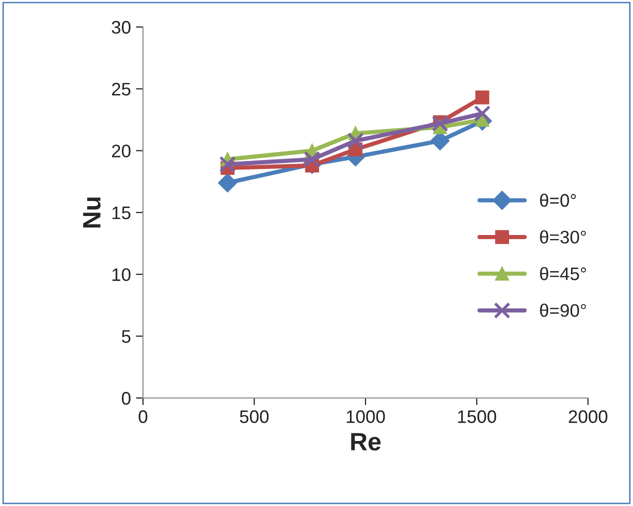 This screenshot has height=506, width=633. What do you see at coordinates (121, 89) in the screenshot?
I see `y-tick-label: 25` at bounding box center [121, 89].